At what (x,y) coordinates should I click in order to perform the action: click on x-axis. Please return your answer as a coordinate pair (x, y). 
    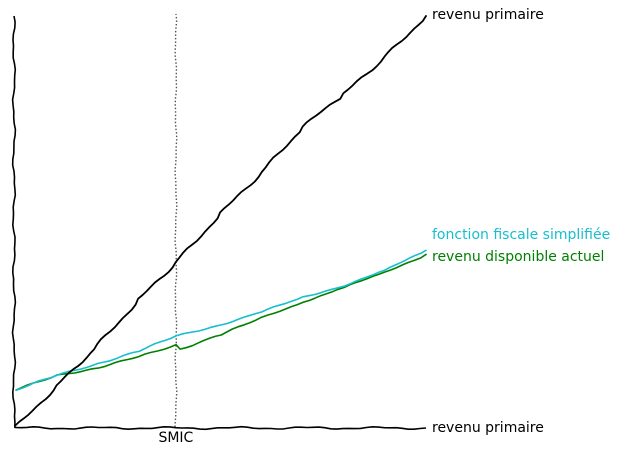
    Looking at the image, I should click on (220, 428).